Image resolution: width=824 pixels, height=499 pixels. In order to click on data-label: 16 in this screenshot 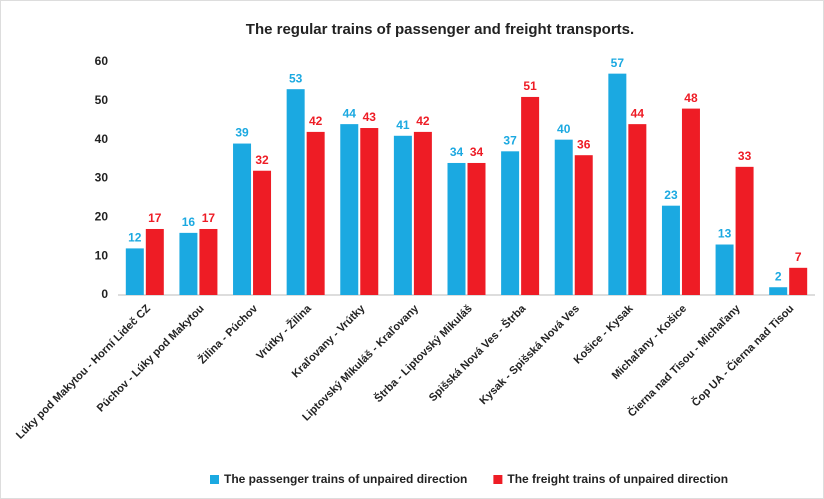, I will do `click(189, 222)`.